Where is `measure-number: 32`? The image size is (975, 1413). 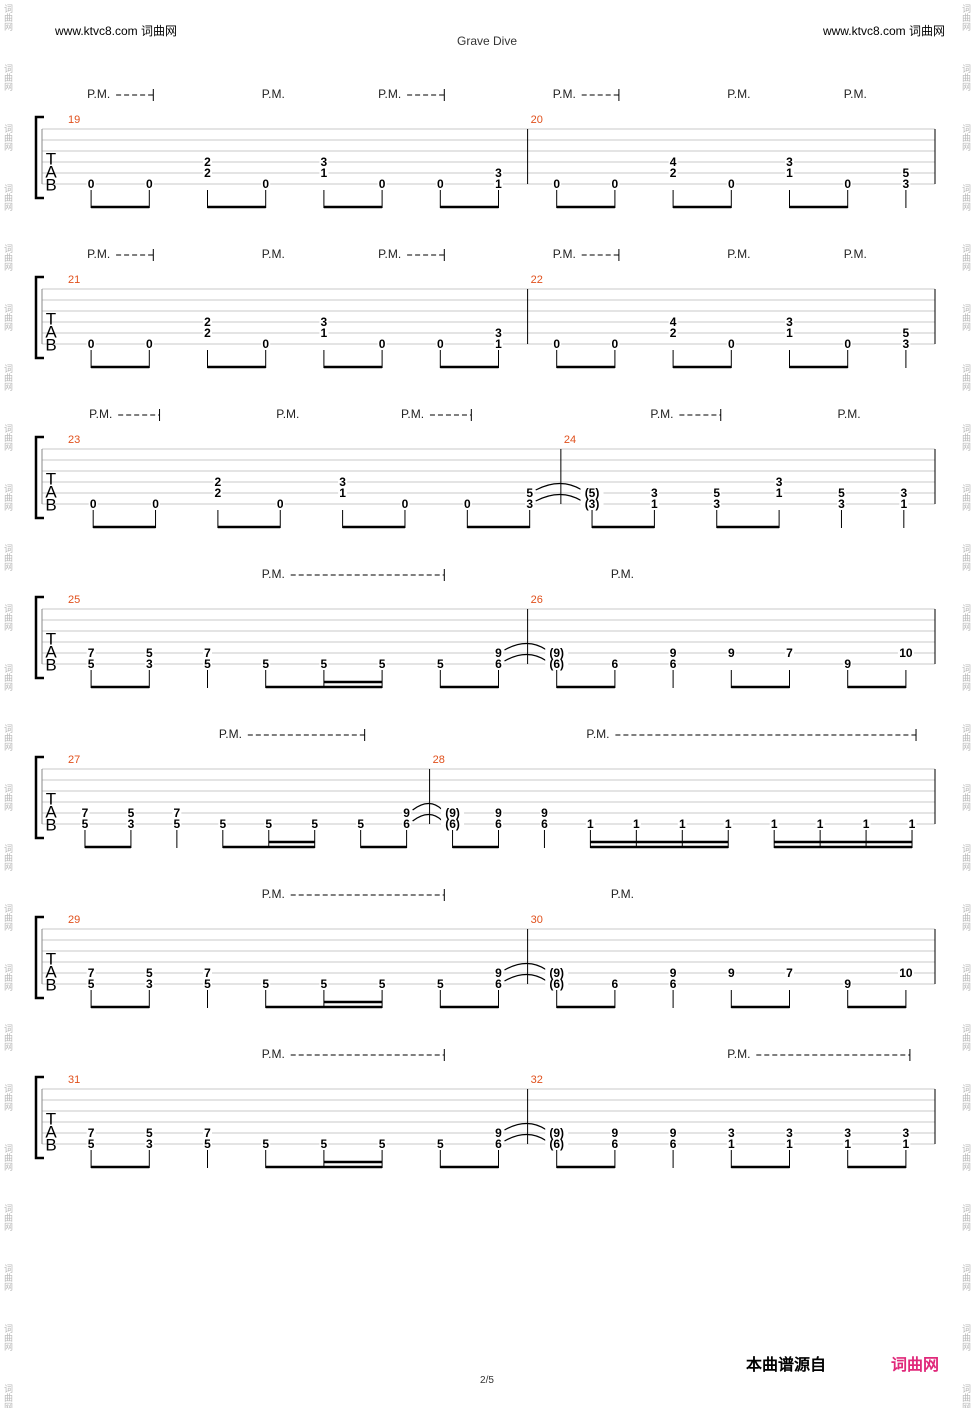
measure-number: 32 is located at coordinates (537, 1080).